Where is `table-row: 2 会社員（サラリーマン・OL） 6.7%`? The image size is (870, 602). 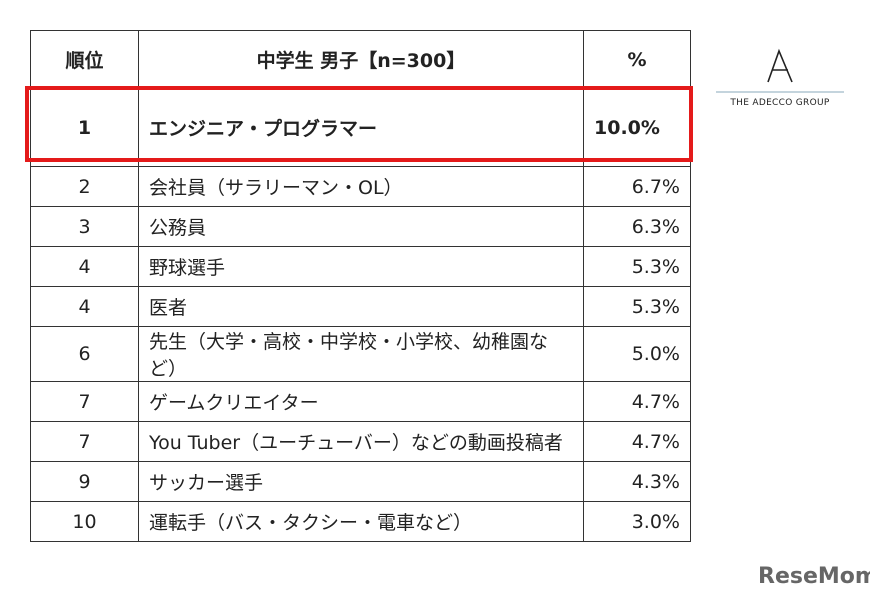
table-row: 2 会社員（サラリーマン・OL） 6.7% is located at coordinates (360, 186).